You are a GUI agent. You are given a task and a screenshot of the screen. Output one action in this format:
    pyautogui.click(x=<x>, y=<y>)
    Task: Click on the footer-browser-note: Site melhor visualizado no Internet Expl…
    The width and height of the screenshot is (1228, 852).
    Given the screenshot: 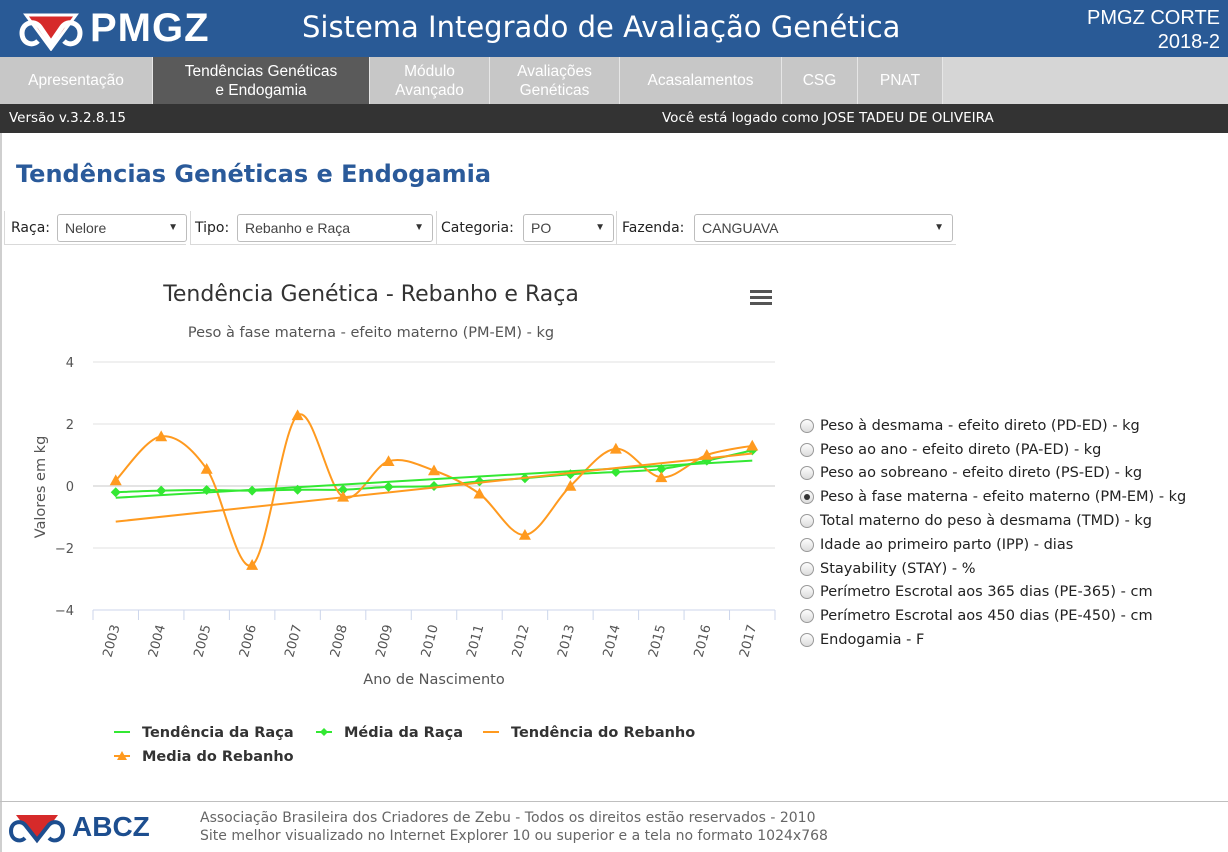 What is the action you would take?
    pyautogui.click(x=514, y=836)
    